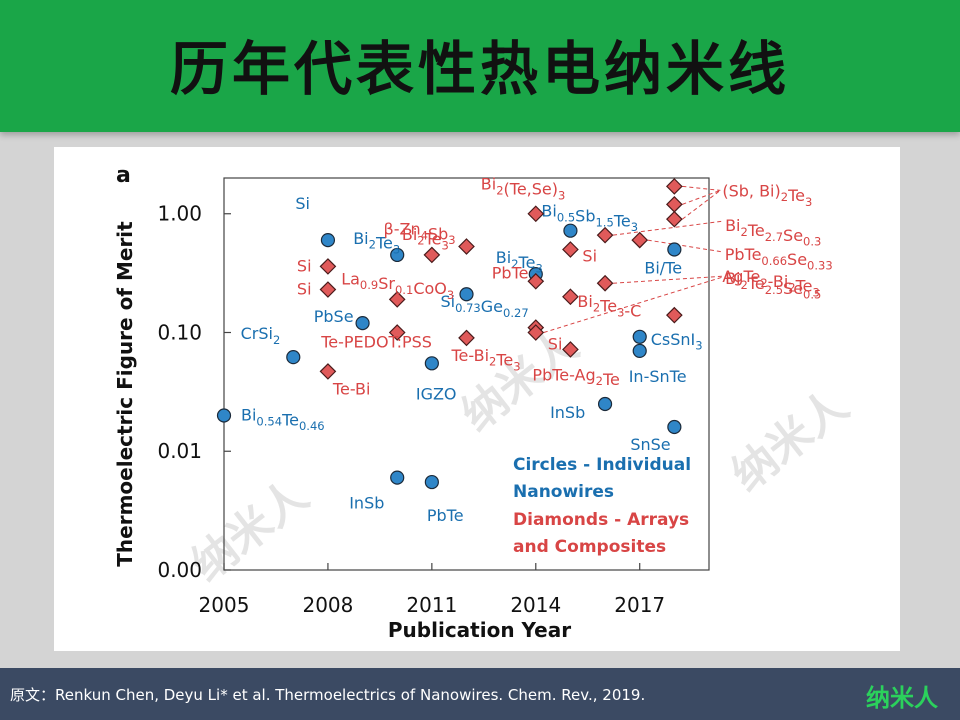  What do you see at coordinates (261, 335) in the screenshot?
I see `circle-point-label: CrSi2` at bounding box center [261, 335].